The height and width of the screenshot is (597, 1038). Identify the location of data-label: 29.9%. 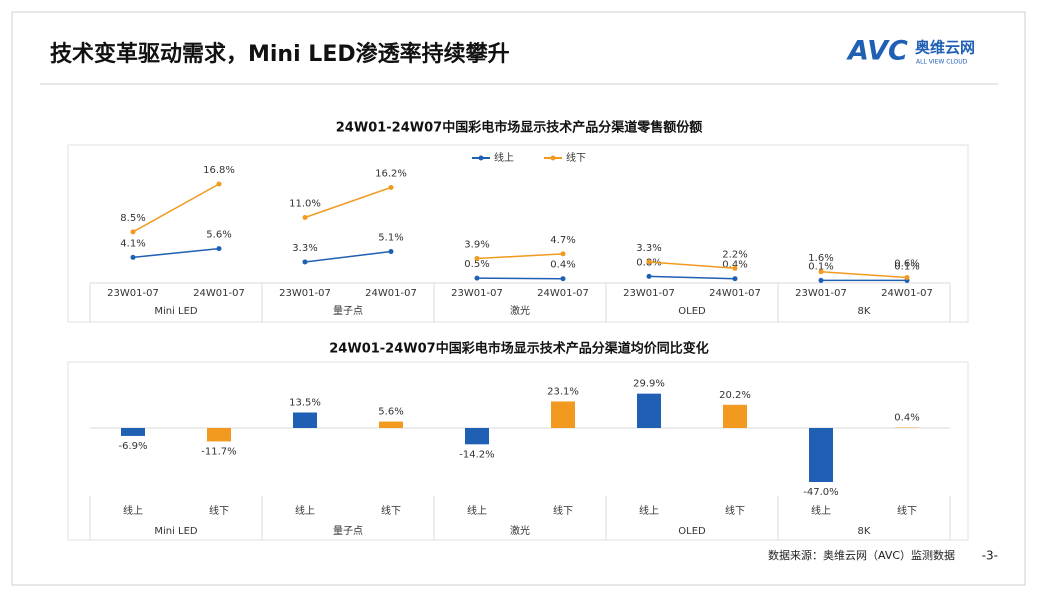
(649, 384).